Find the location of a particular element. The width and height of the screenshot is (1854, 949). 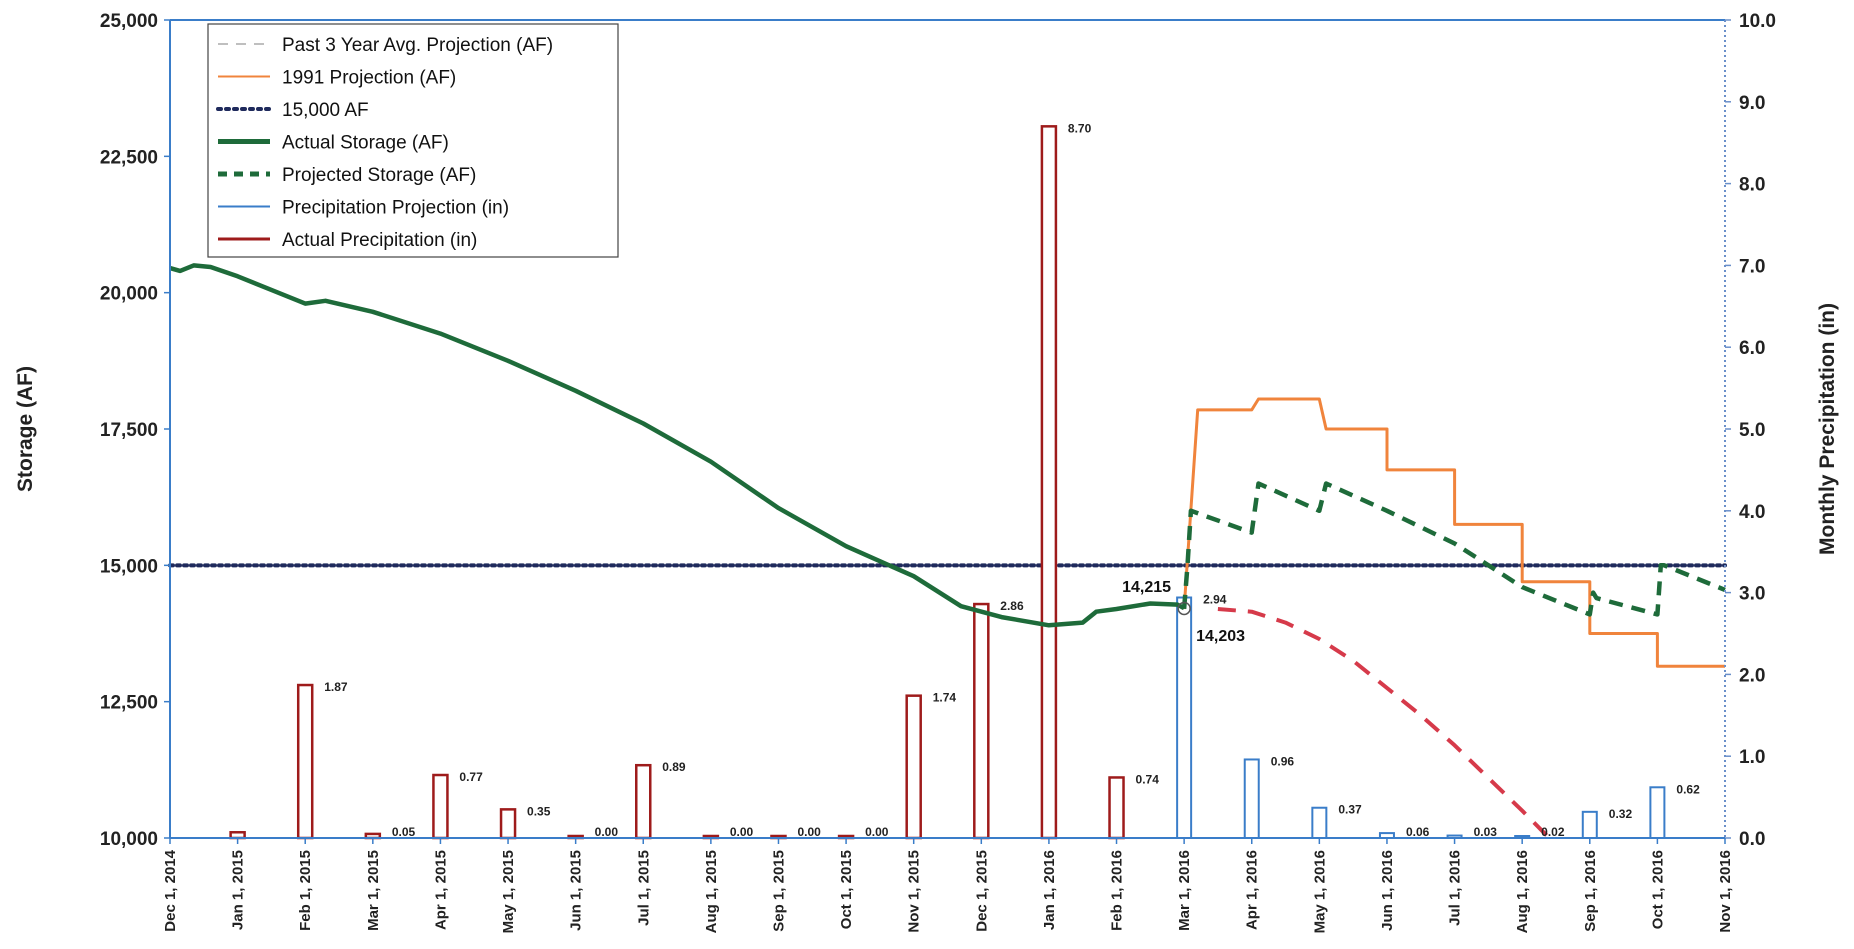

y-tick-label: 22,500 is located at coordinates (129, 157).